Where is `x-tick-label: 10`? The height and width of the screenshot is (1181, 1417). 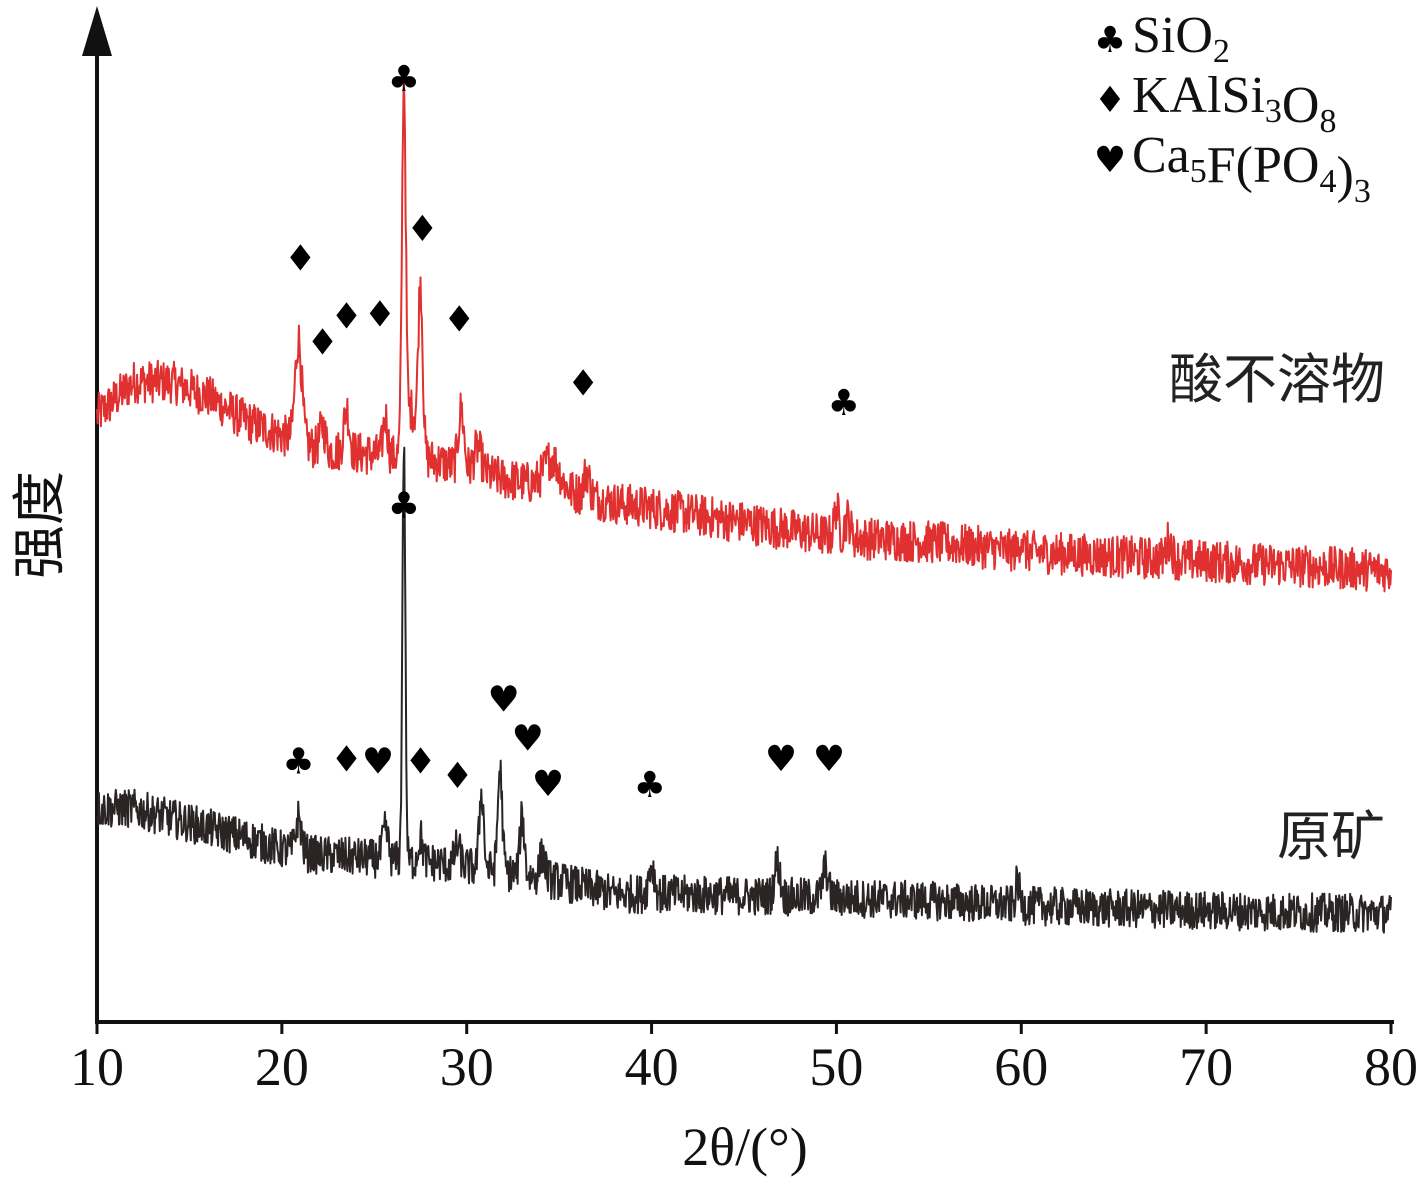 x-tick-label: 10 is located at coordinates (97, 1067).